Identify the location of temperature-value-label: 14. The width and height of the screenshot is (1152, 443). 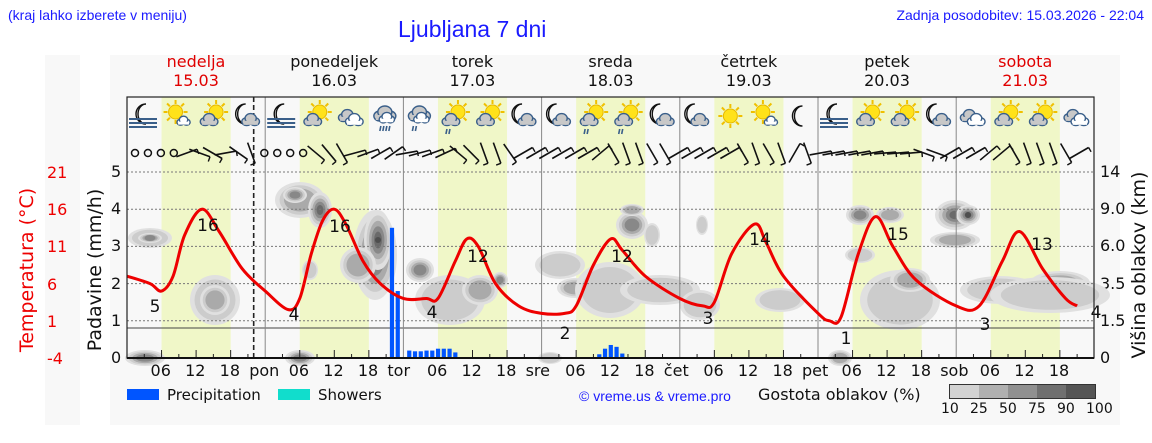
(760, 240).